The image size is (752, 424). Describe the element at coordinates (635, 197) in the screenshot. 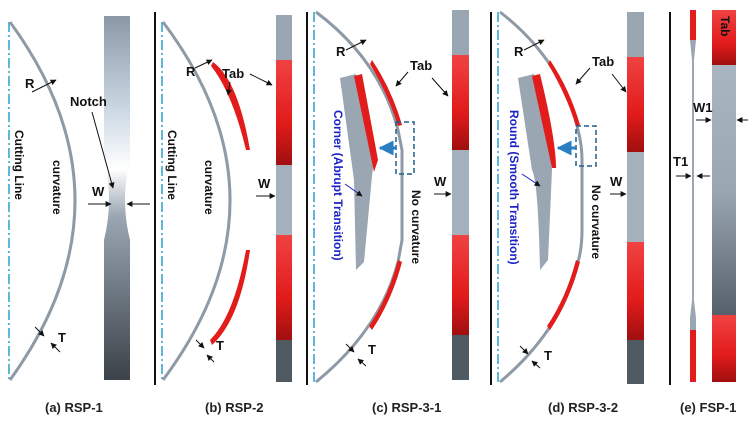

I see `bar-d-gauge` at that location.